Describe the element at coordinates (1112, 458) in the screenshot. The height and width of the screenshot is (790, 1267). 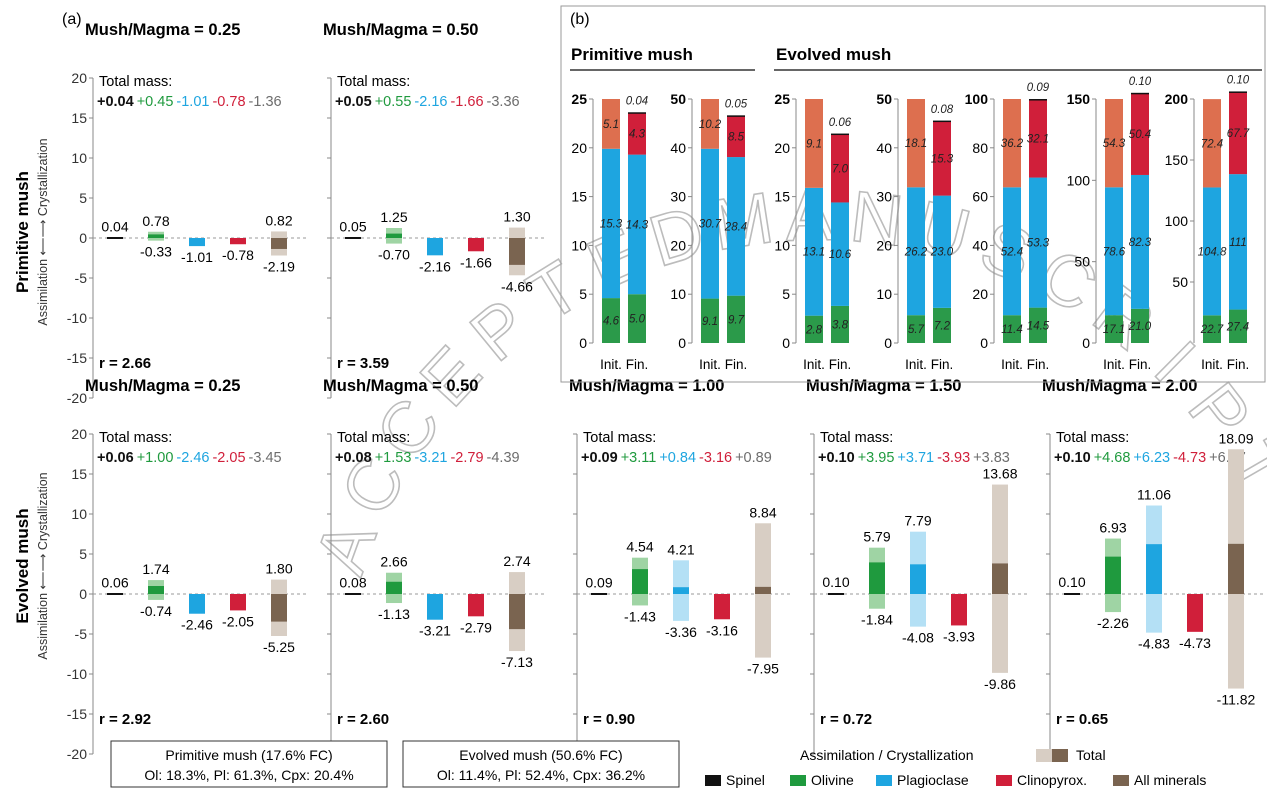
I see `total-mass-value: +4.68` at that location.